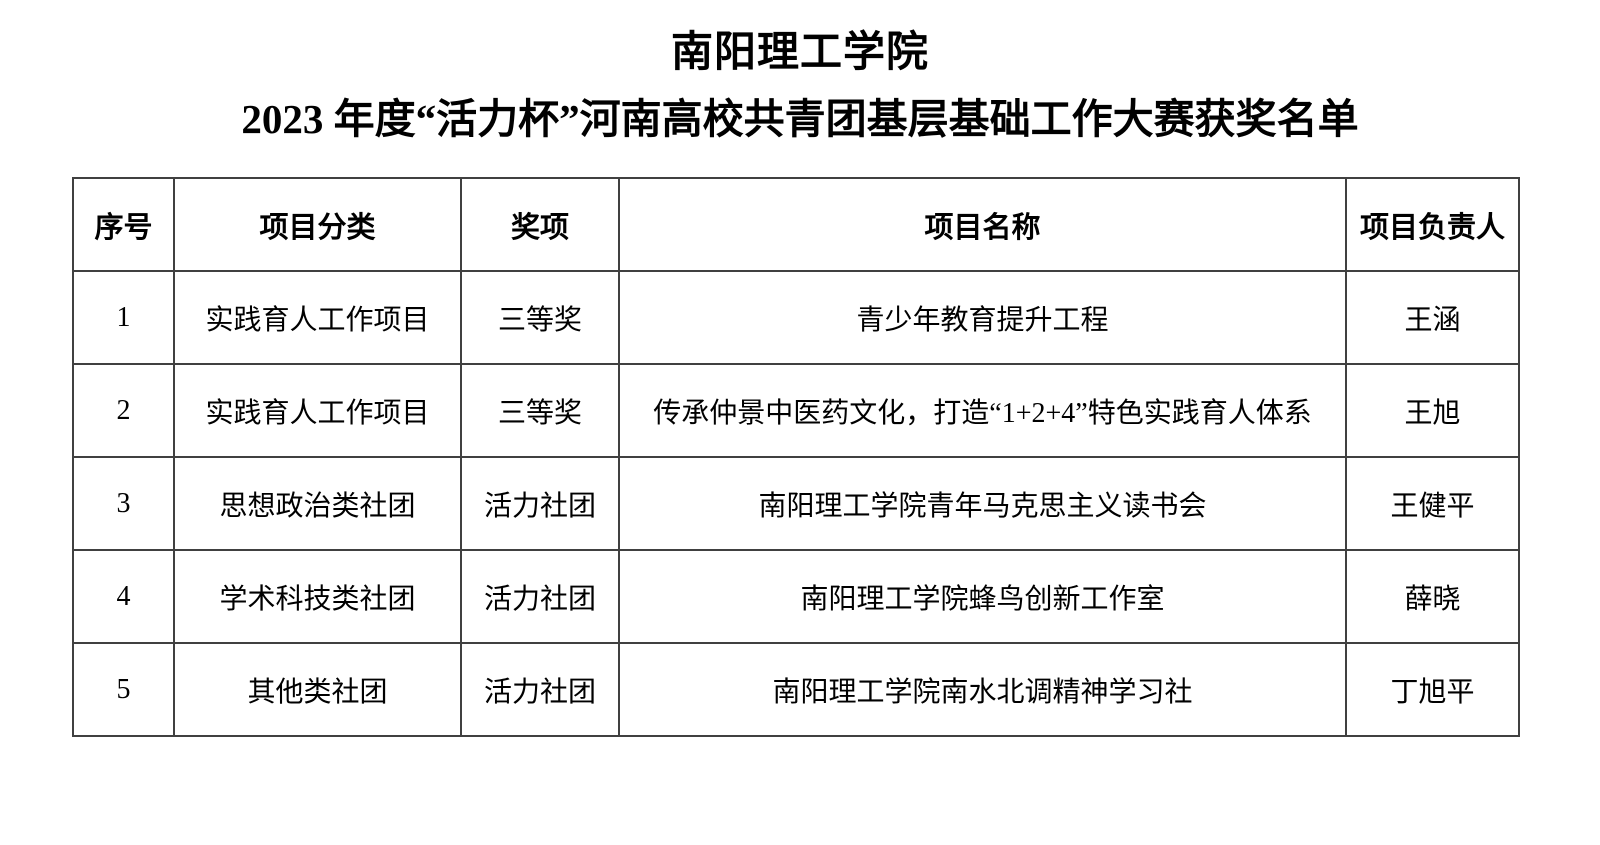 This screenshot has width=1600, height=845. I want to click on cell-index: 5, so click(123, 689).